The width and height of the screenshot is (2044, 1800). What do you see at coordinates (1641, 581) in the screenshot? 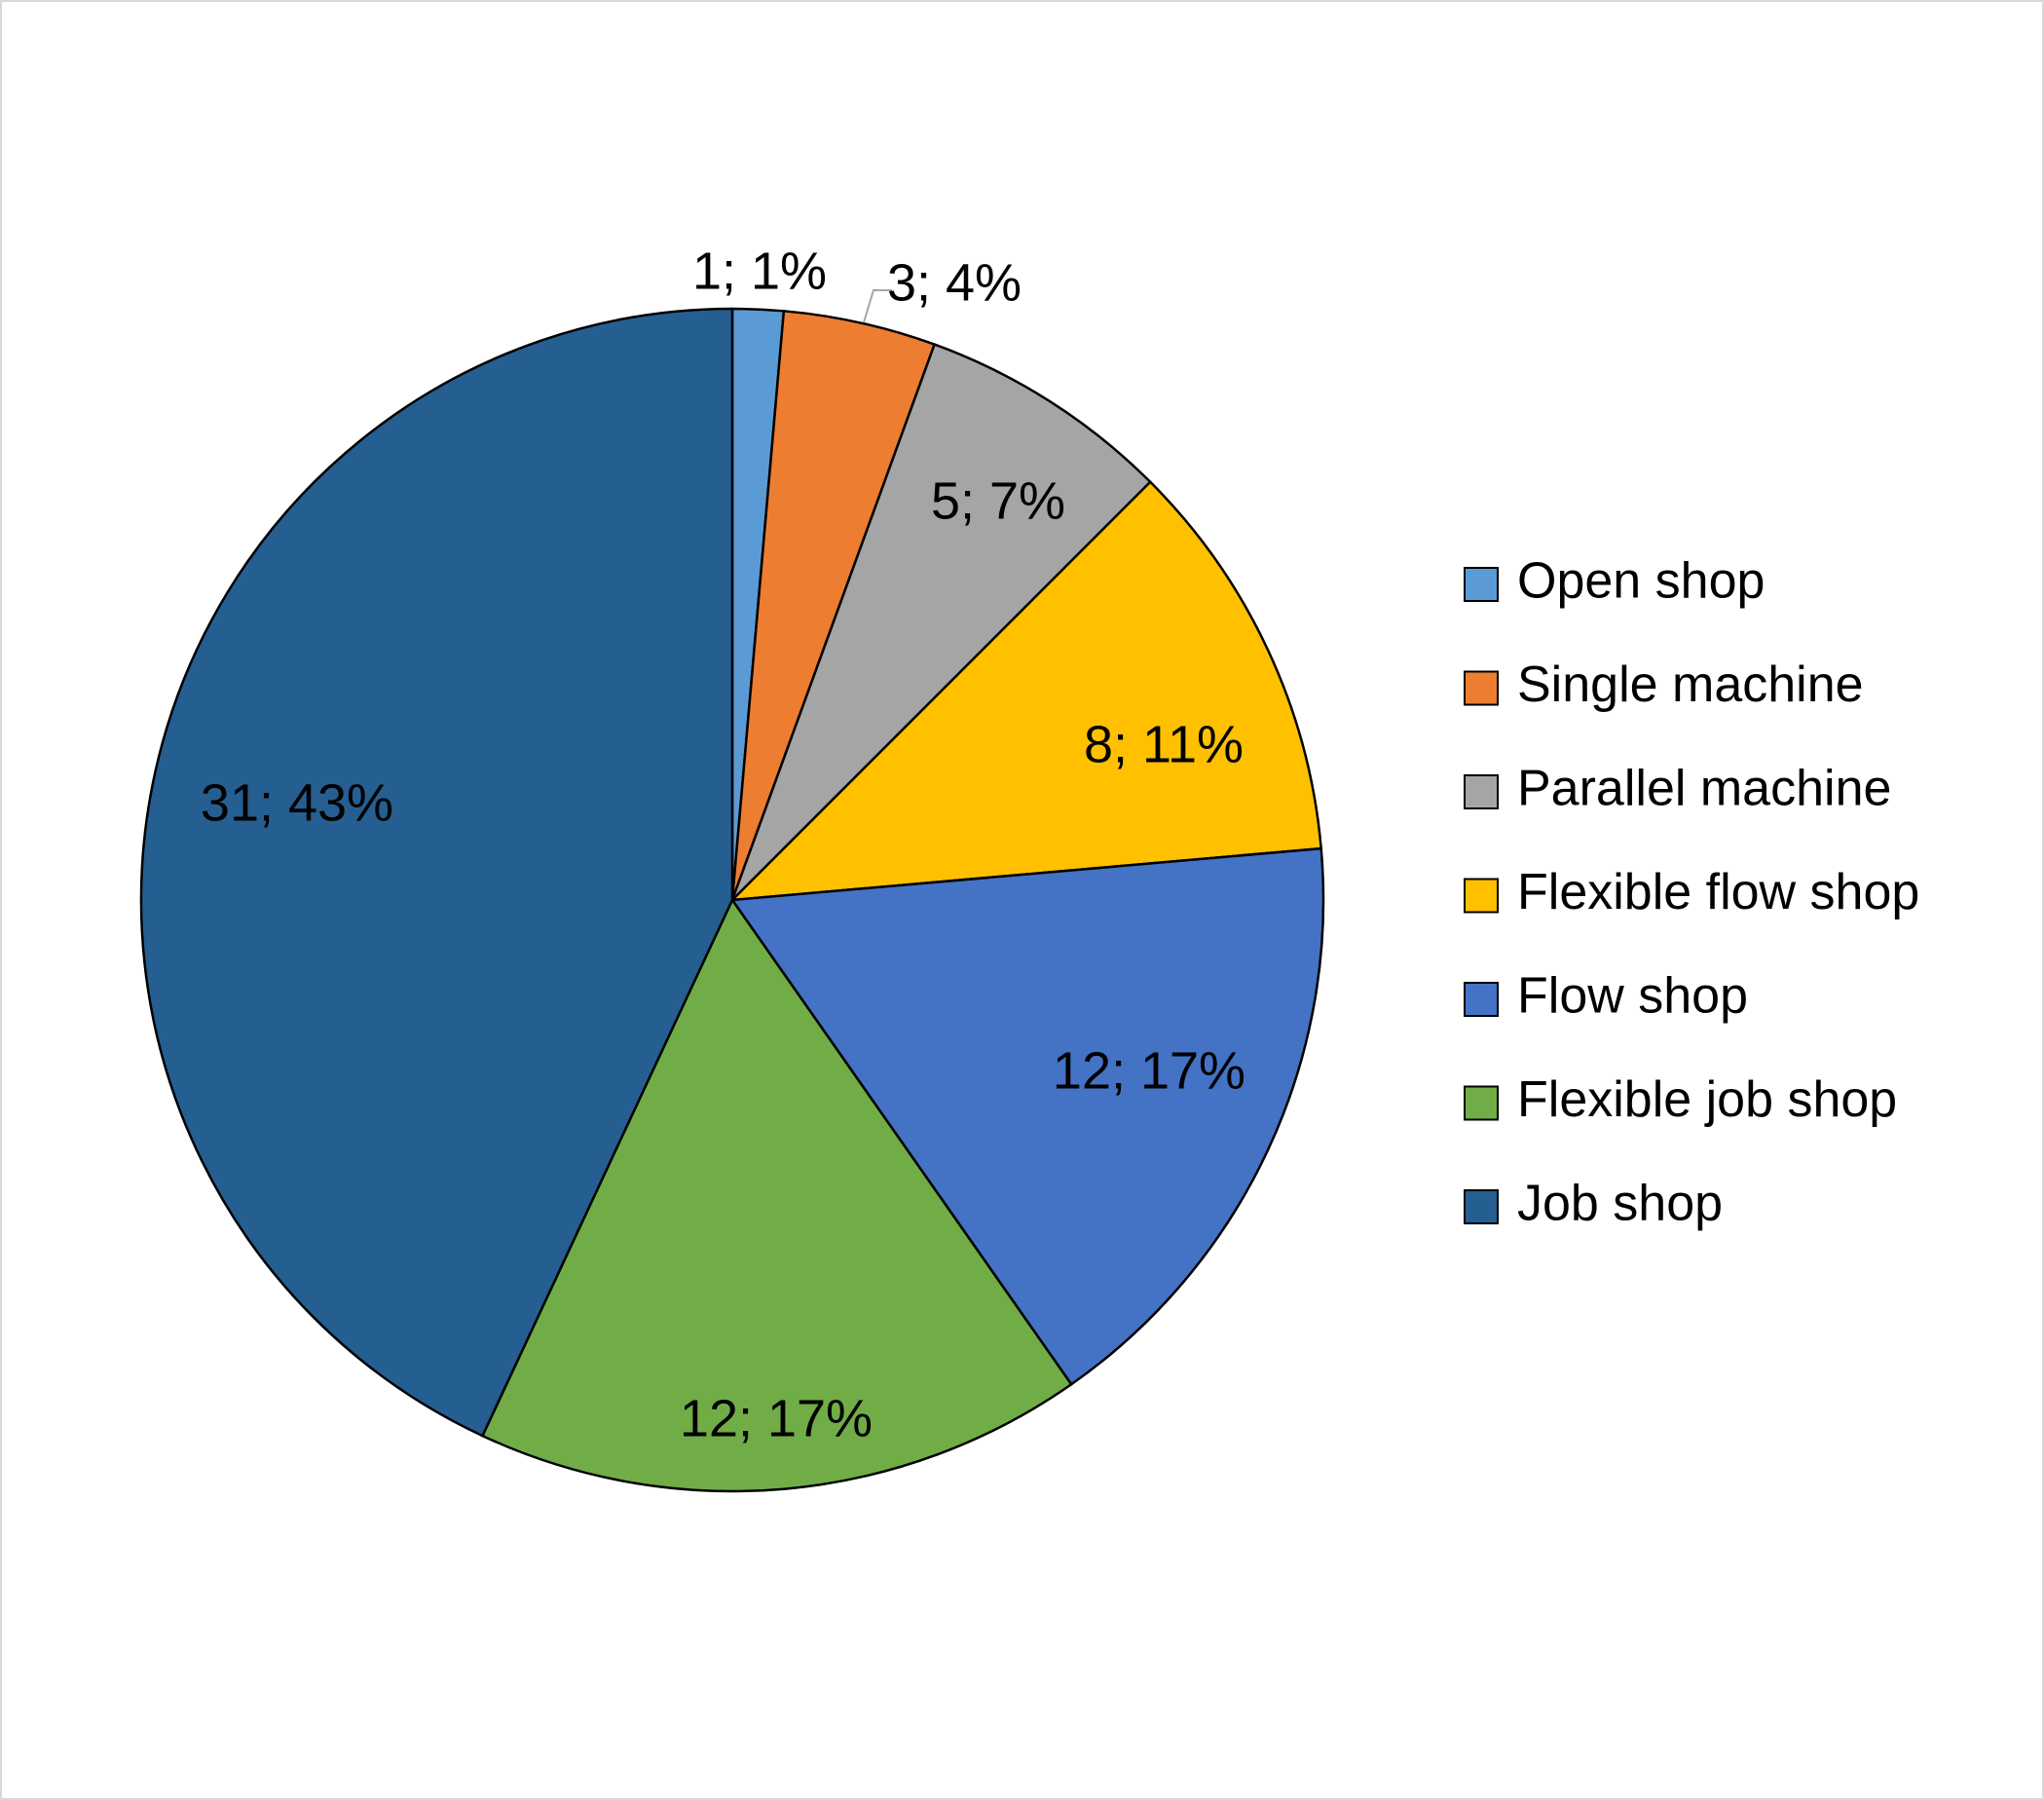
I see `legend-label-open-shop: Open shop` at bounding box center [1641, 581].